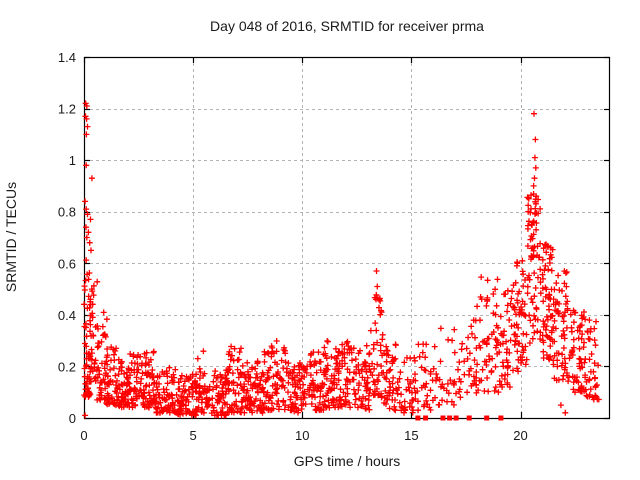  What do you see at coordinates (67, 109) in the screenshot?
I see `y-tick-label: 1.2` at bounding box center [67, 109].